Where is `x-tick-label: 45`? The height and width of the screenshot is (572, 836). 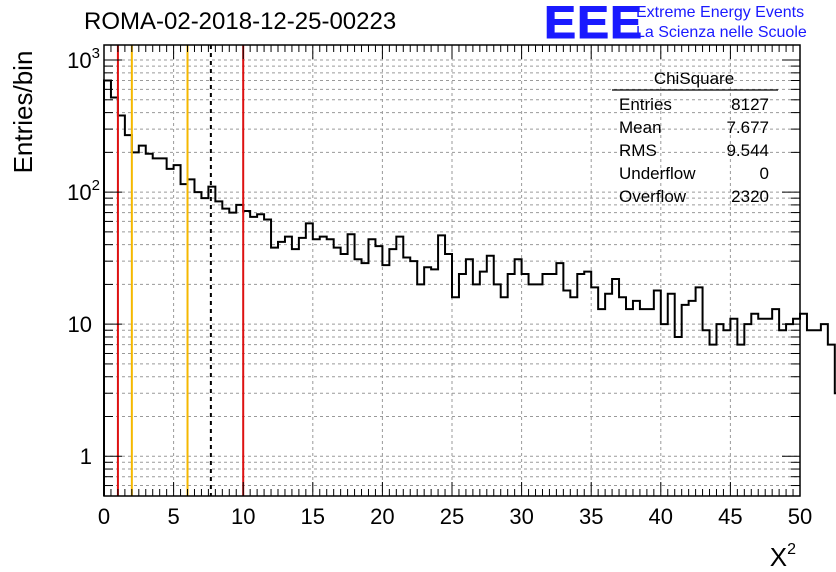 x-tick-label: 45 is located at coordinates (730, 516).